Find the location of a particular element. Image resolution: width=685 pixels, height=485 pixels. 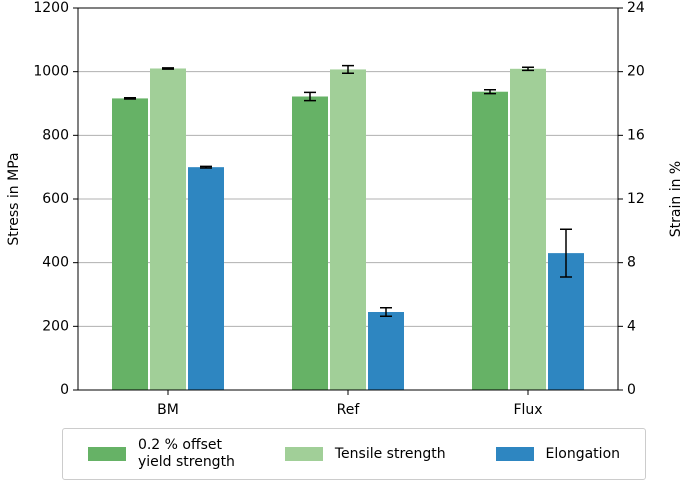

y-tick-label: 200 is located at coordinates (55, 326).